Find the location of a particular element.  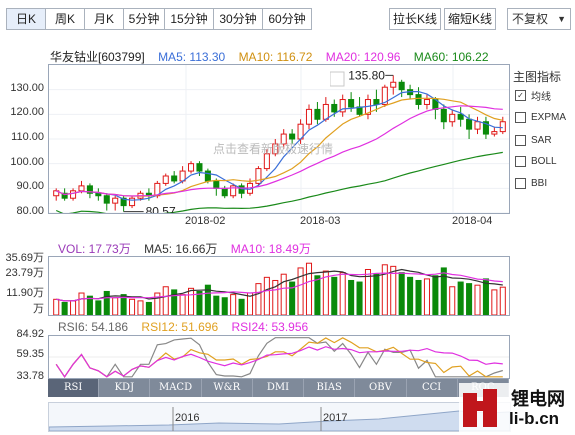

indicator-option-3: BOLL is located at coordinates (536, 161).